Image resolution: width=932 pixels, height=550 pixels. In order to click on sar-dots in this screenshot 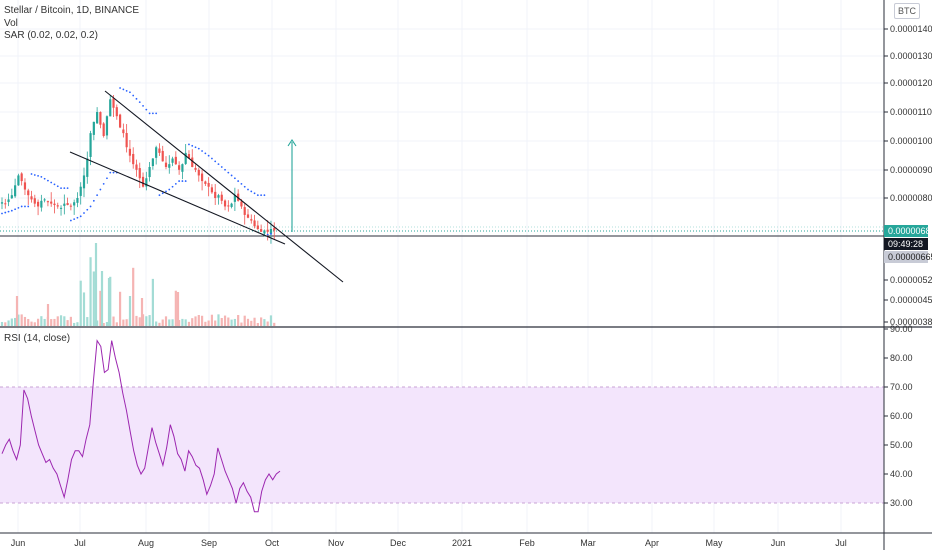, I will do `click(136, 161)`.